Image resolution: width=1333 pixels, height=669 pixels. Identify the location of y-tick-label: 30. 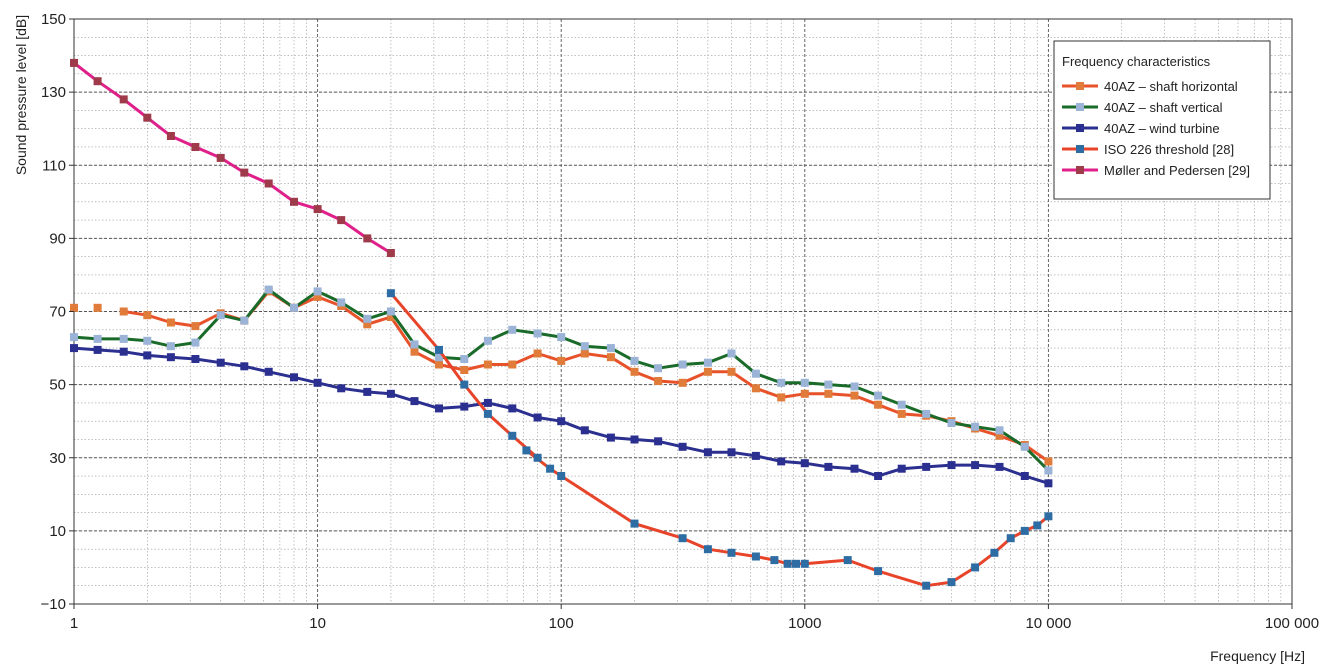
(57, 458).